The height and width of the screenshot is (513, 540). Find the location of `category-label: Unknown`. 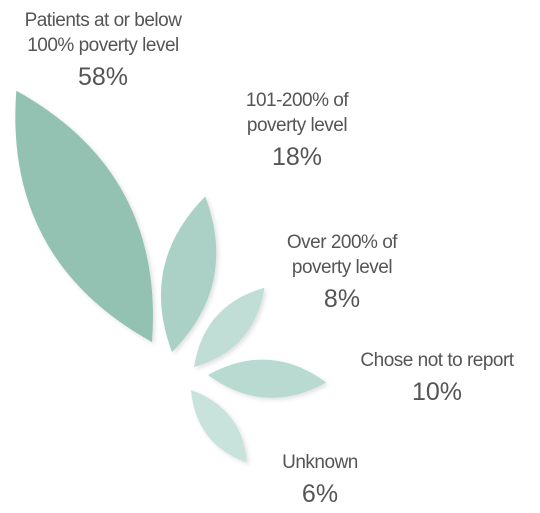

category-label: Unknown is located at coordinates (320, 462).